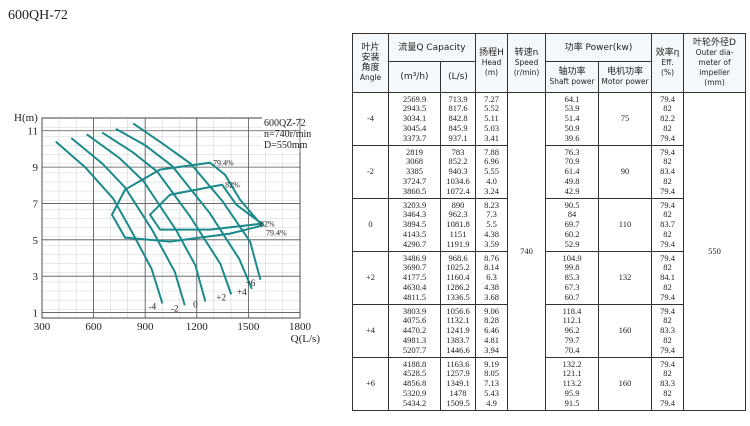 Image resolution: width=750 pixels, height=426 pixels. Describe the element at coordinates (458, 172) in the screenshot. I see `capacity-ls-cell: 783 852.2 940.3 1034.6 1072.4` at that location.